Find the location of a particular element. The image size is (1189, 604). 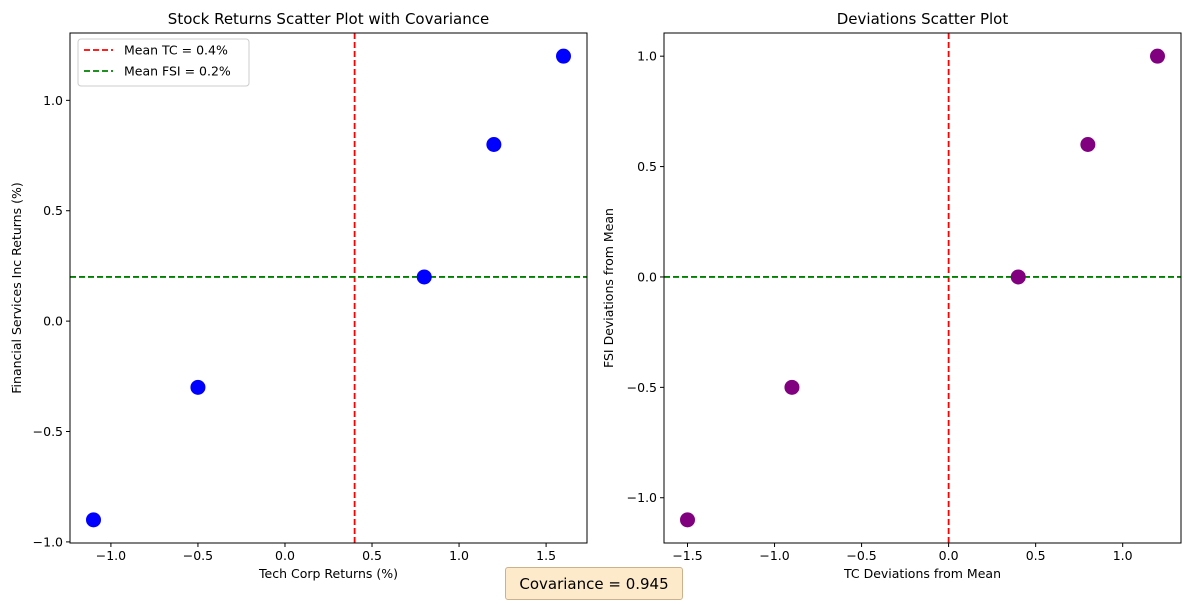

legend-label: Mean TC = 0.4% is located at coordinates (176, 50).